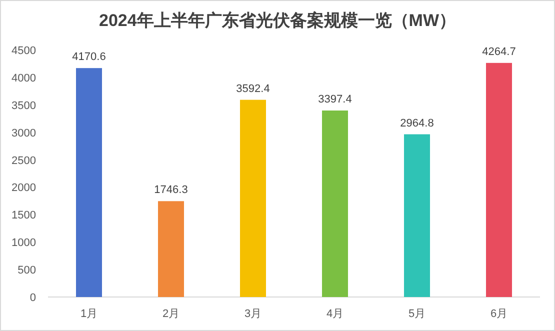 This screenshot has height=331, width=555. What do you see at coordinates (499, 52) in the screenshot?
I see `data-label: 4264.7` at bounding box center [499, 52].